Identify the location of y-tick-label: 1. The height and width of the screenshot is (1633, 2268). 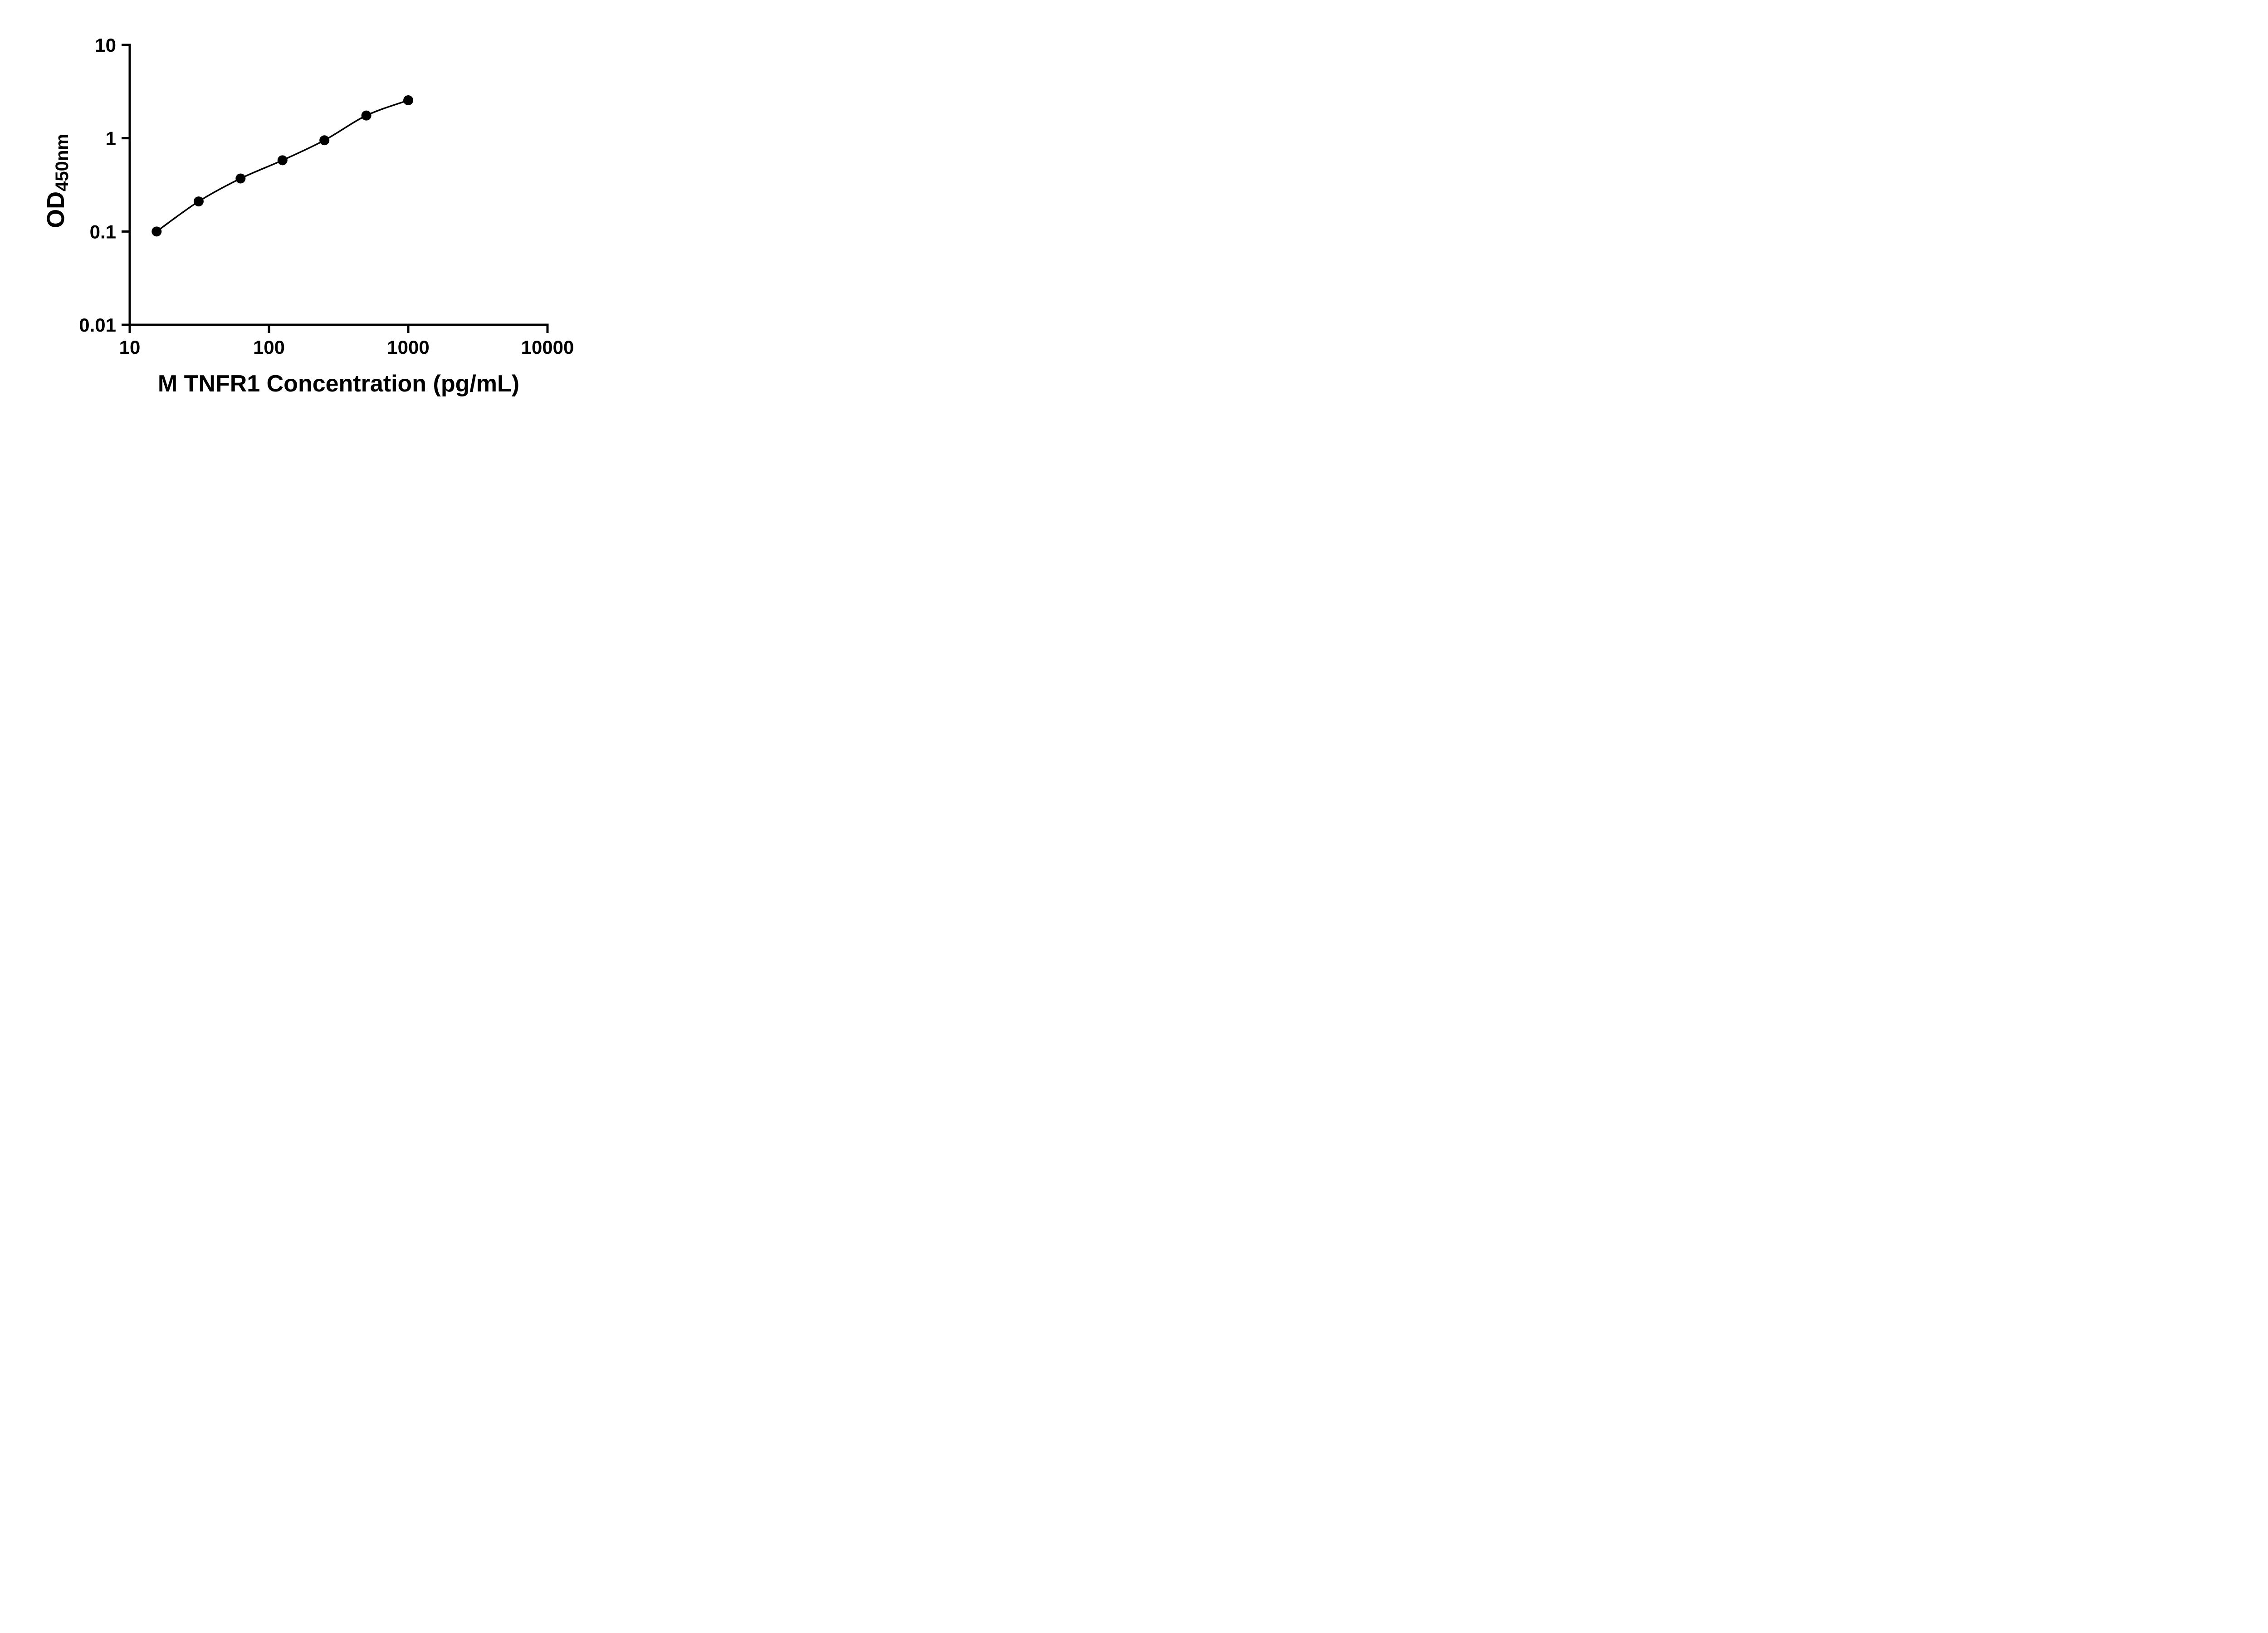
(111, 138).